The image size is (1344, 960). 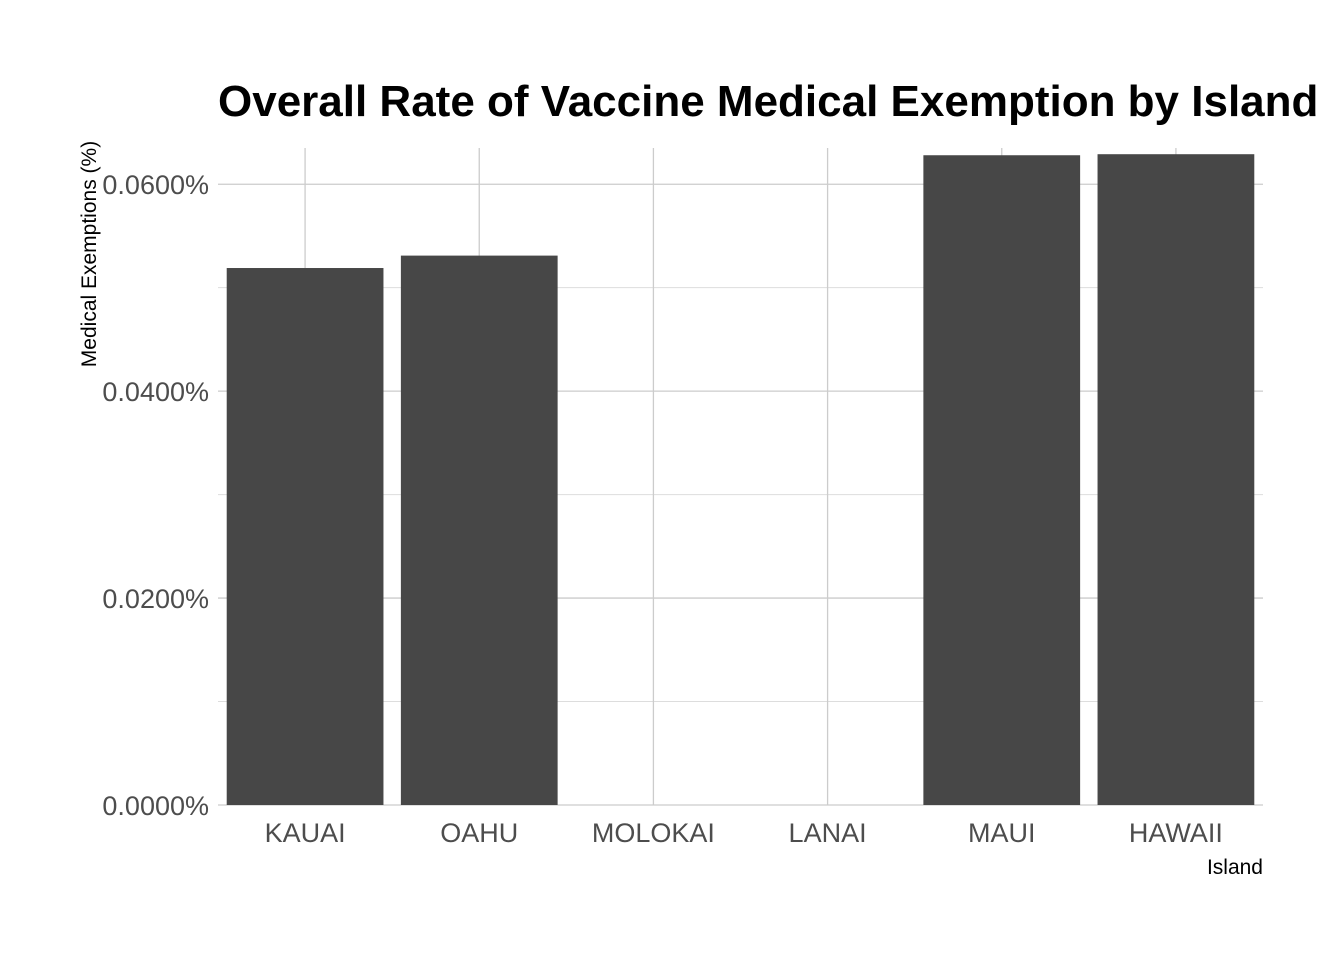 I want to click on y-axis-label: Medical Exemptions (%), so click(x=89, y=254).